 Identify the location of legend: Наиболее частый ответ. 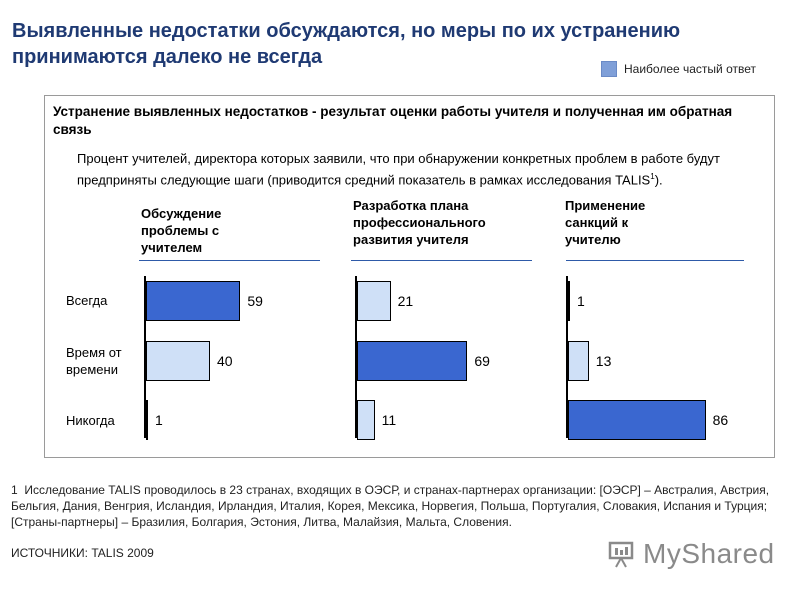
(678, 69).